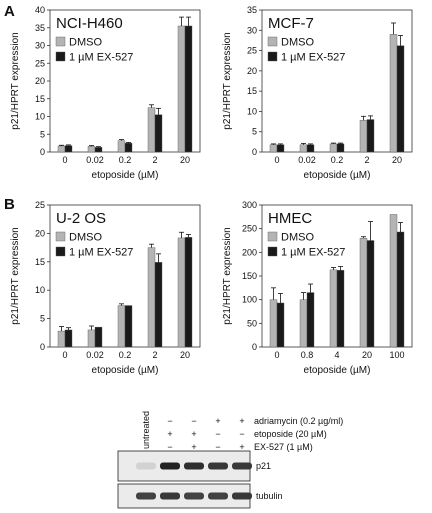 Image resolution: width=432 pixels, height=513 pixels. I want to click on x-axis-label: etoposide (µM), so click(337, 370).